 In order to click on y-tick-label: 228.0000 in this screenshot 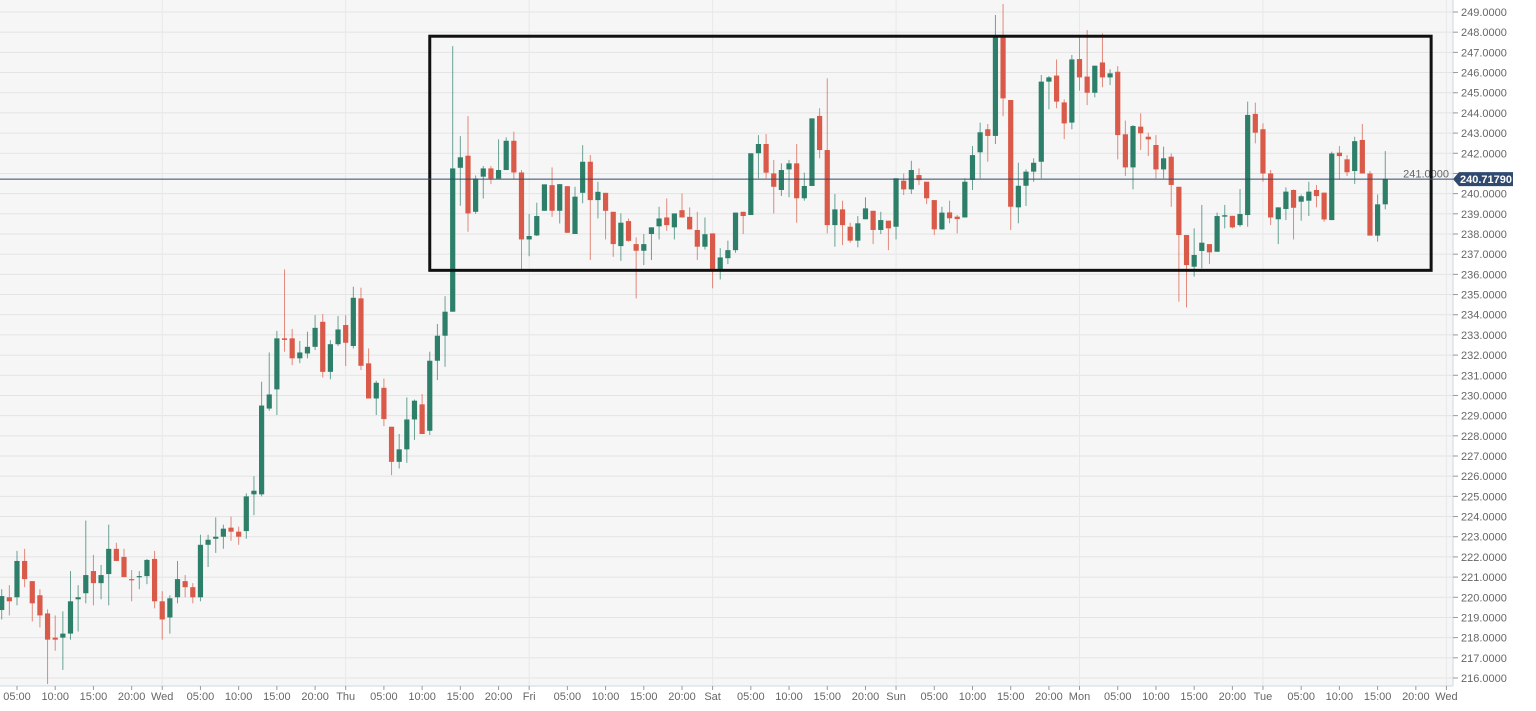, I will do `click(1484, 437)`.